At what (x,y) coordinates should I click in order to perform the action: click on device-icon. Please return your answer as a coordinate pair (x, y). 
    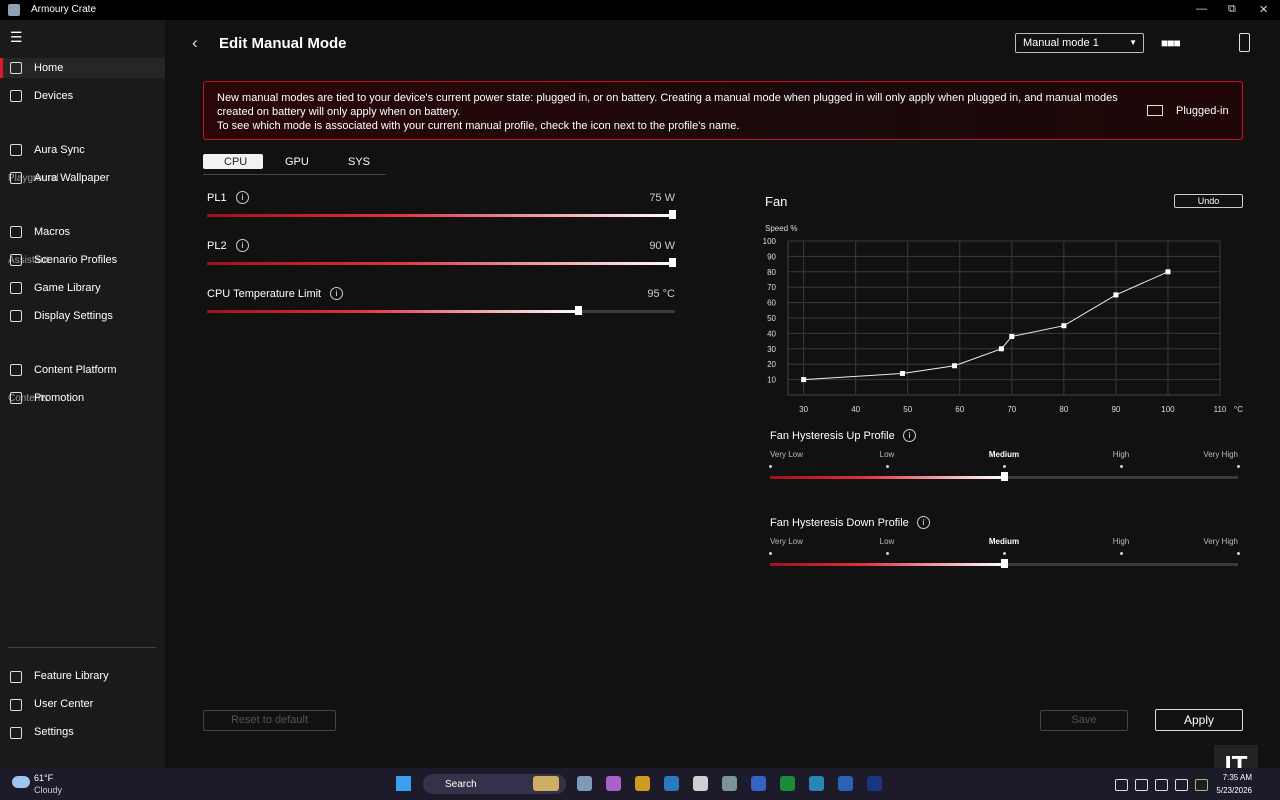
    Looking at the image, I should click on (1244, 42).